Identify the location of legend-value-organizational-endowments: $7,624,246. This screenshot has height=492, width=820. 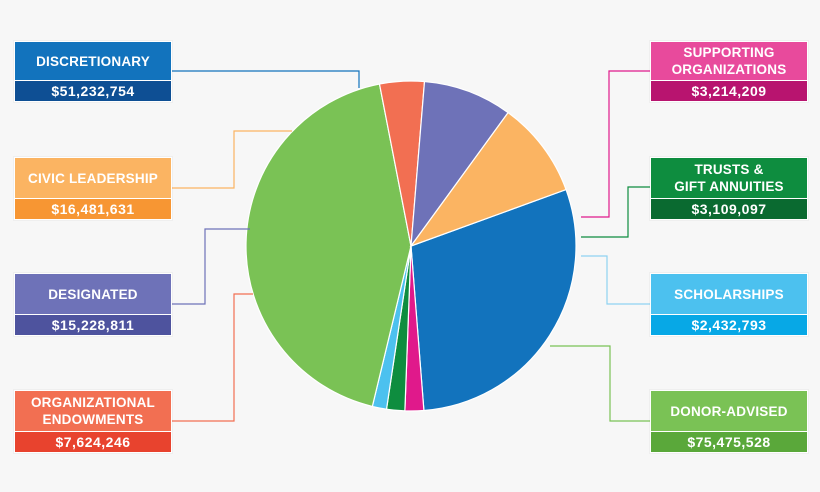
(93, 441).